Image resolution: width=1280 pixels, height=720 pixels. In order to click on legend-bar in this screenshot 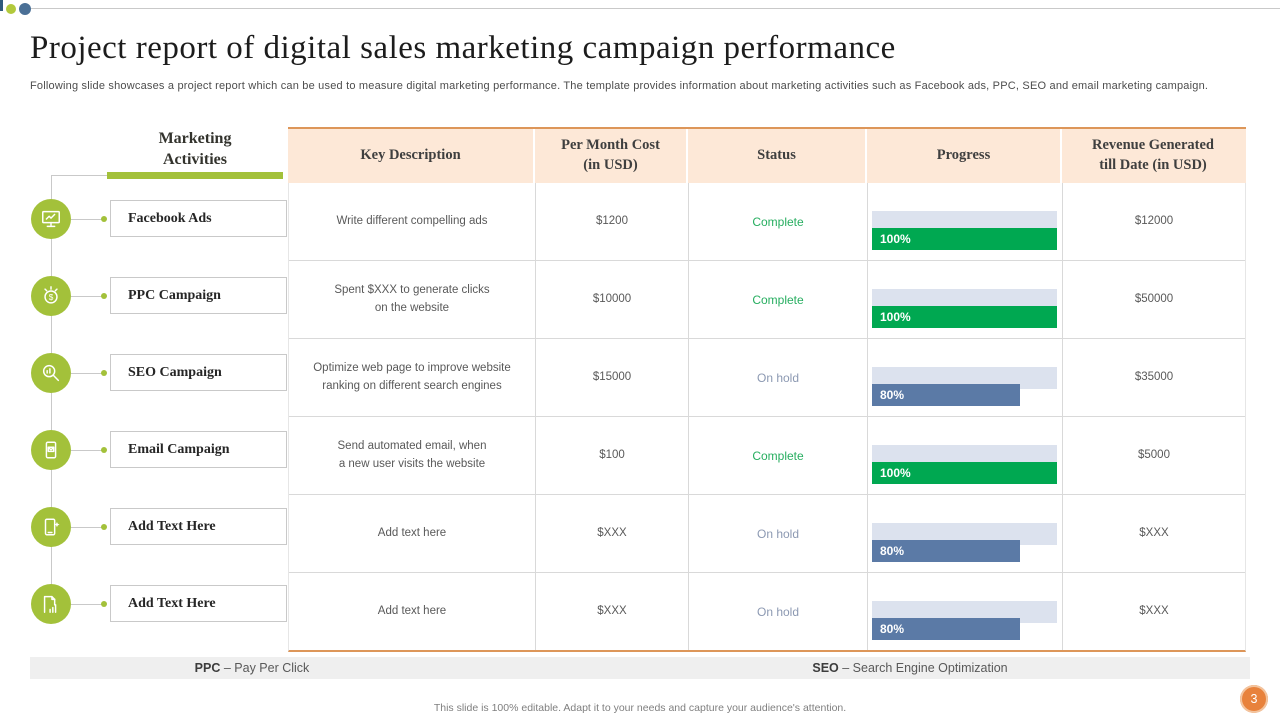, I will do `click(640, 668)`.